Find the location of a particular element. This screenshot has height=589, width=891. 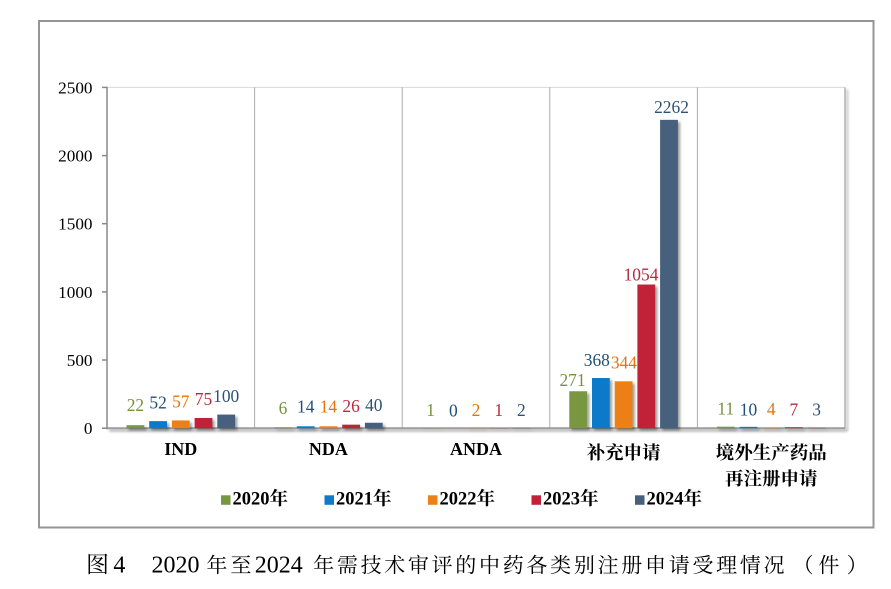

svg-text: 1500 is located at coordinates (75, 224).